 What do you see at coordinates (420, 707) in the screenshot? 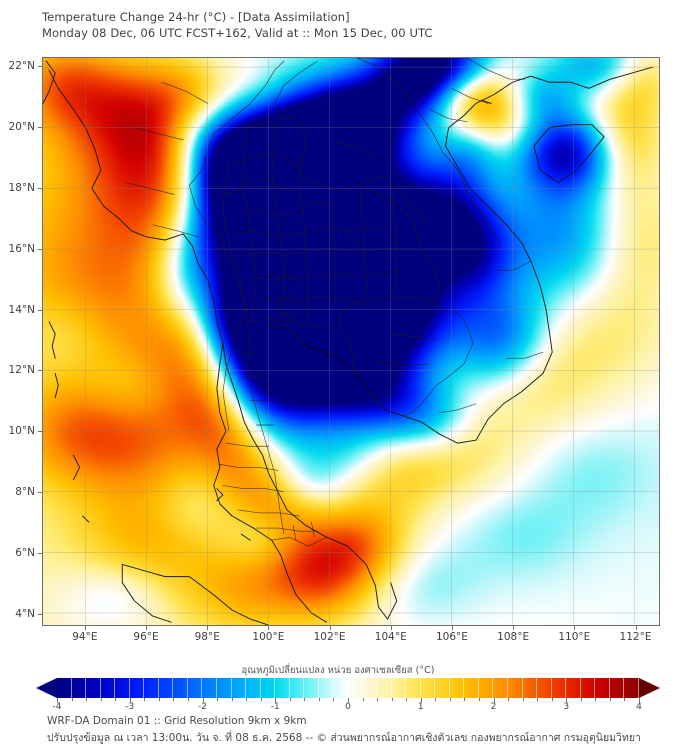
I see `colorbar-tick-label: 1` at bounding box center [420, 707].